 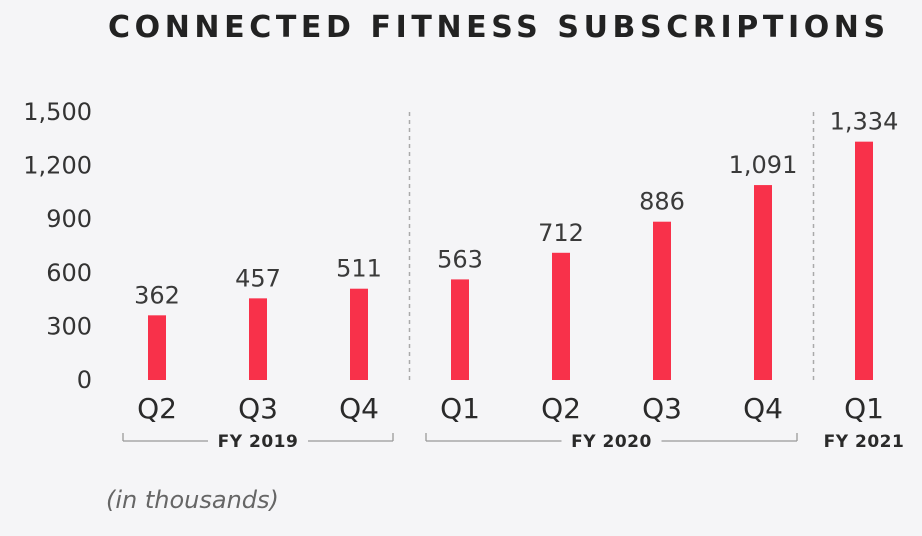 What do you see at coordinates (57, 166) in the screenshot?
I see `y-tick-label: 1,200` at bounding box center [57, 166].